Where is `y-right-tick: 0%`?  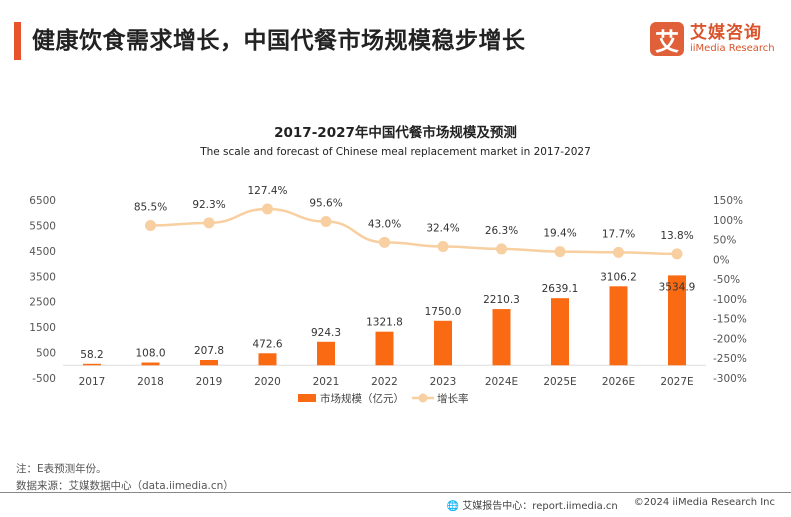 y-right-tick: 0% is located at coordinates (721, 260).